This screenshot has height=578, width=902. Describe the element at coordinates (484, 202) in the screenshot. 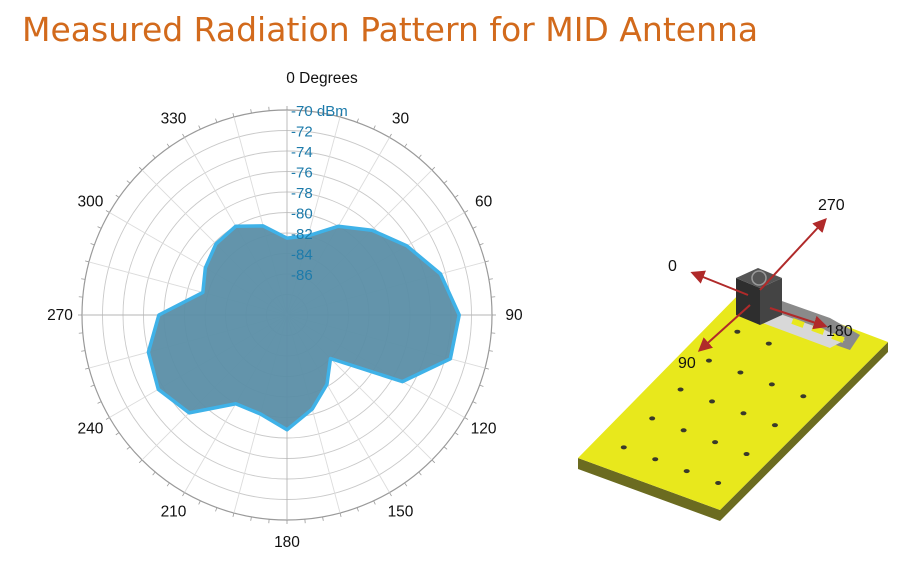

I see `angle-tick-label: 60` at that location.